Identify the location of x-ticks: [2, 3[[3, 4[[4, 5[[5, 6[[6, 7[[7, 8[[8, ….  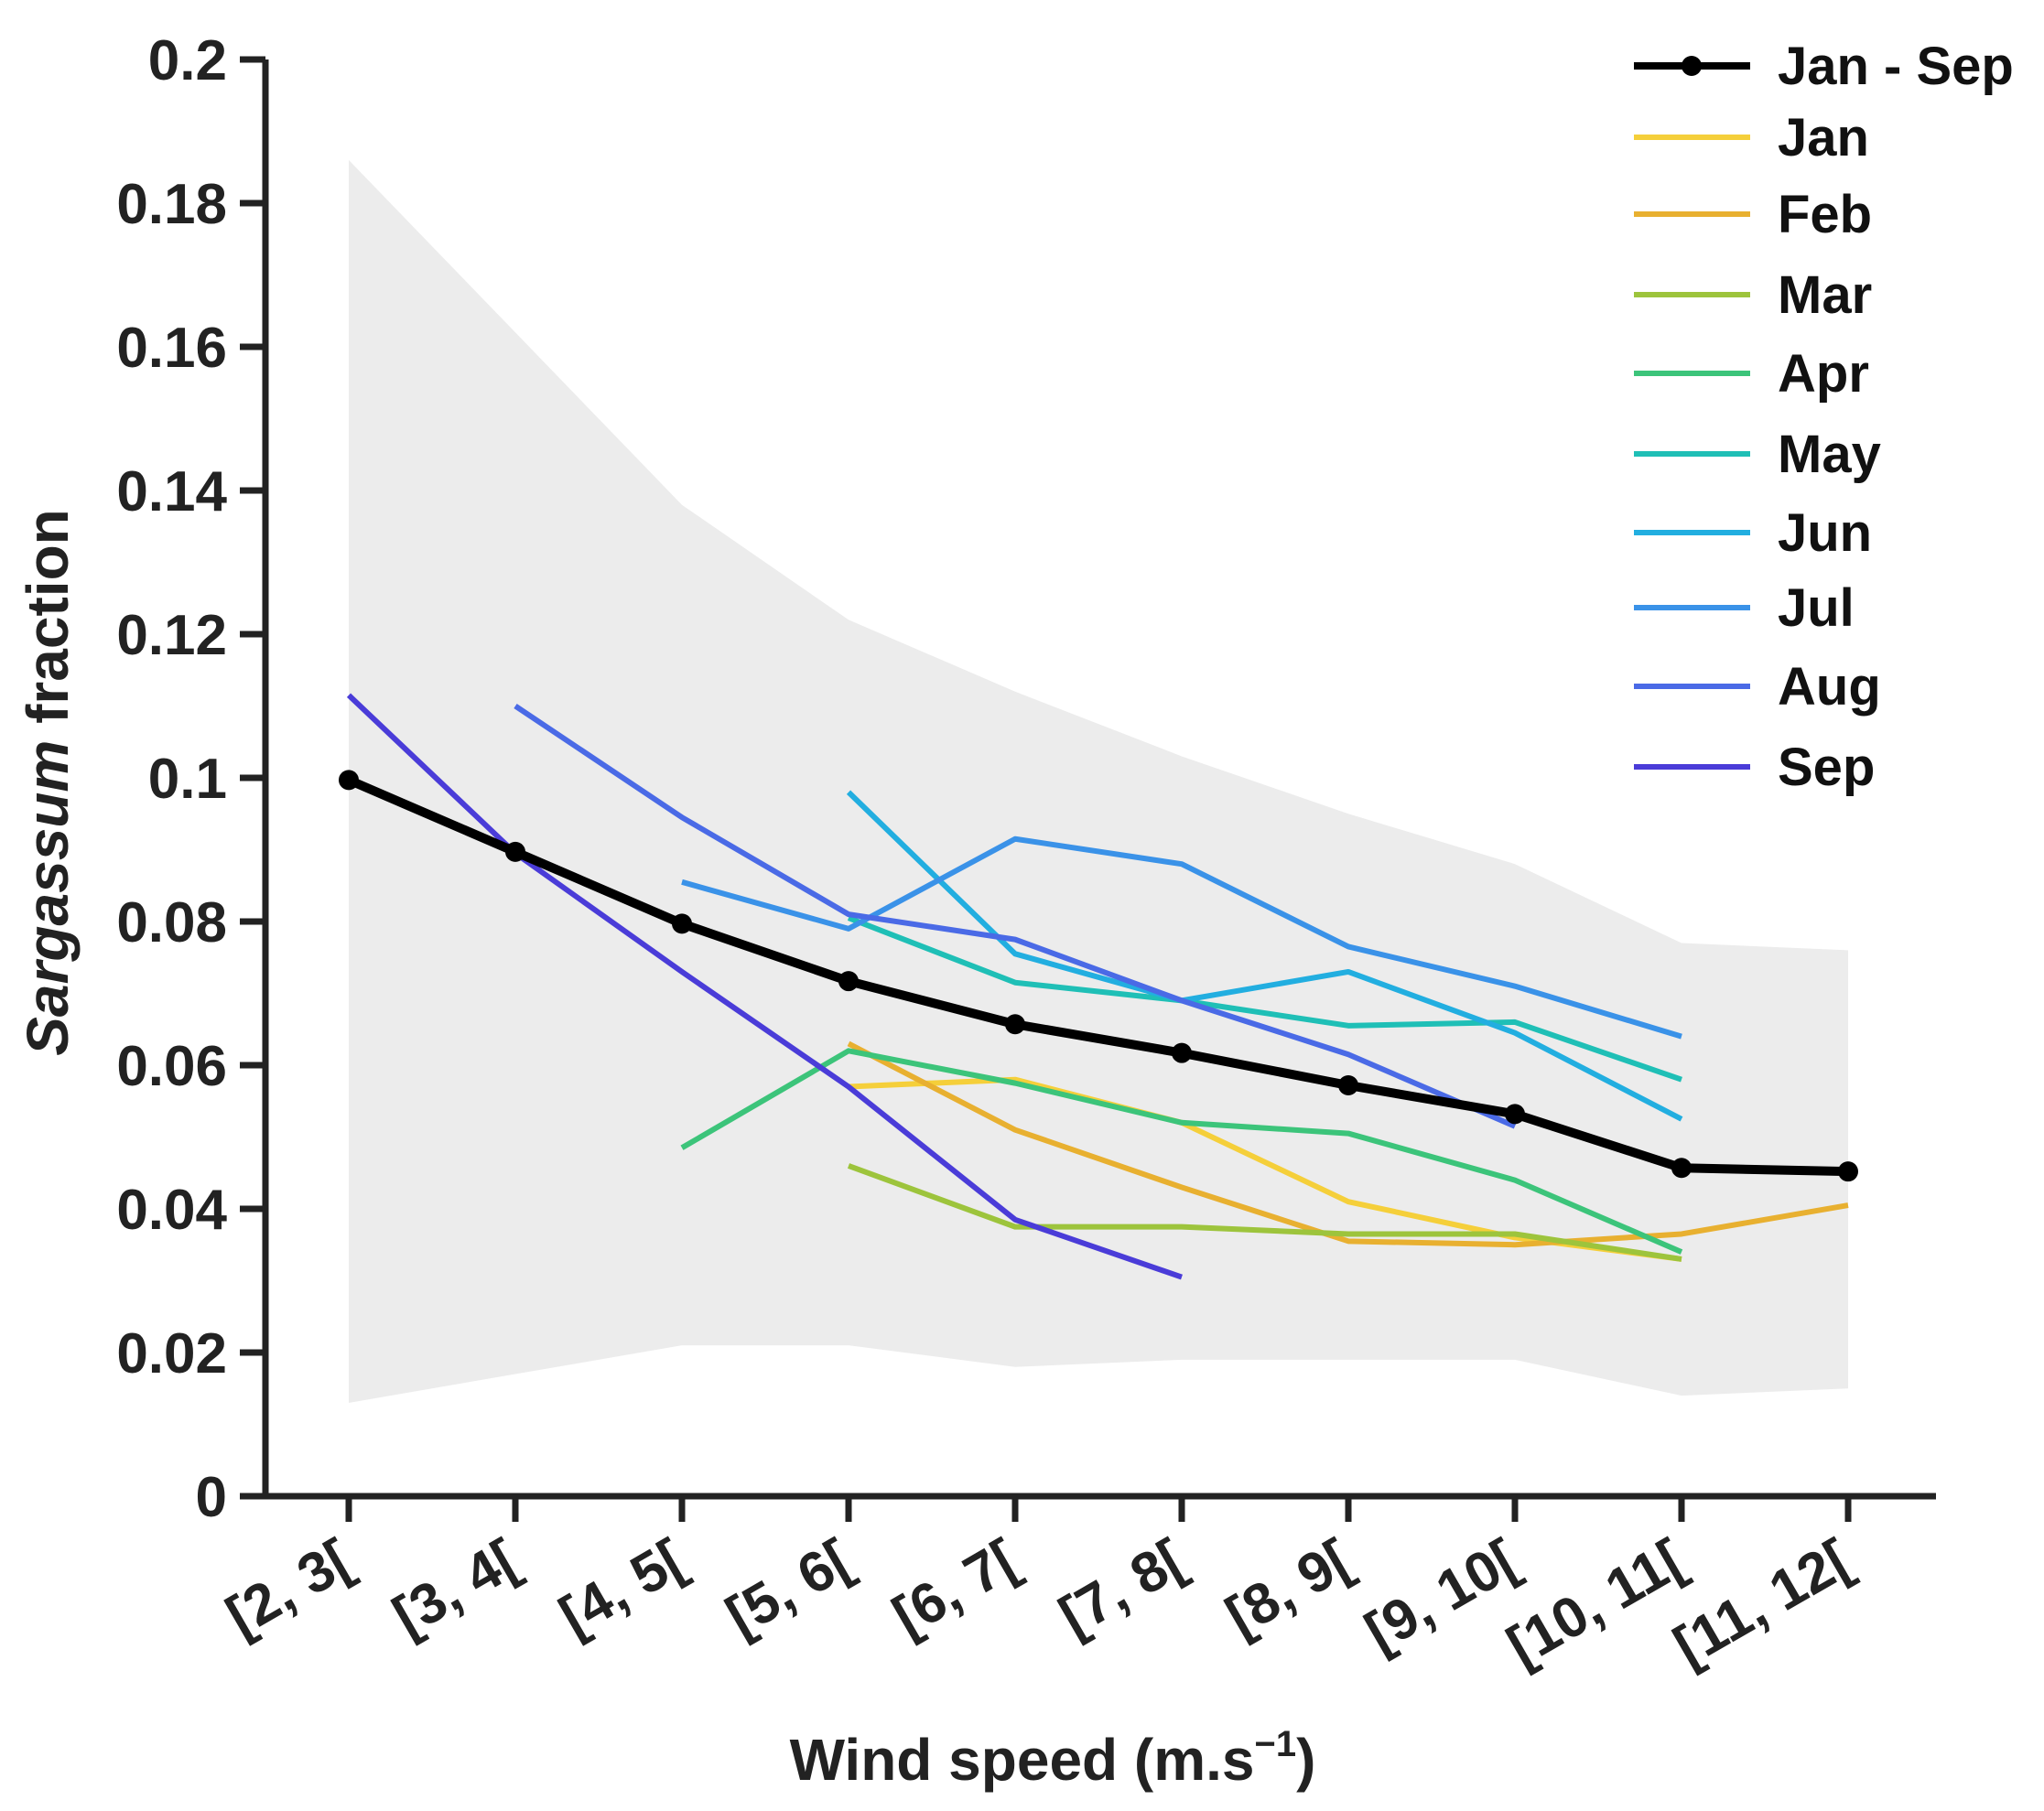
(1039, 1587).